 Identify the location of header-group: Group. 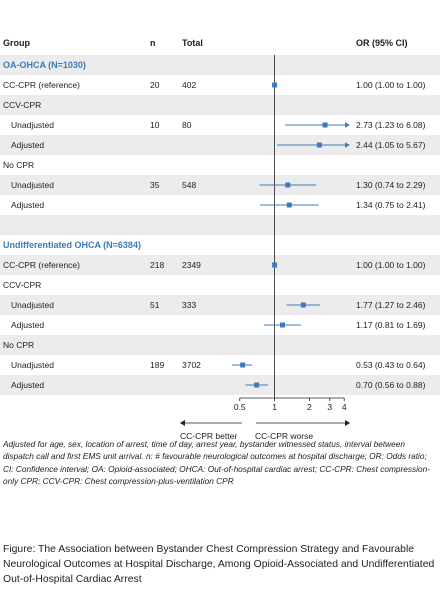
(16, 43).